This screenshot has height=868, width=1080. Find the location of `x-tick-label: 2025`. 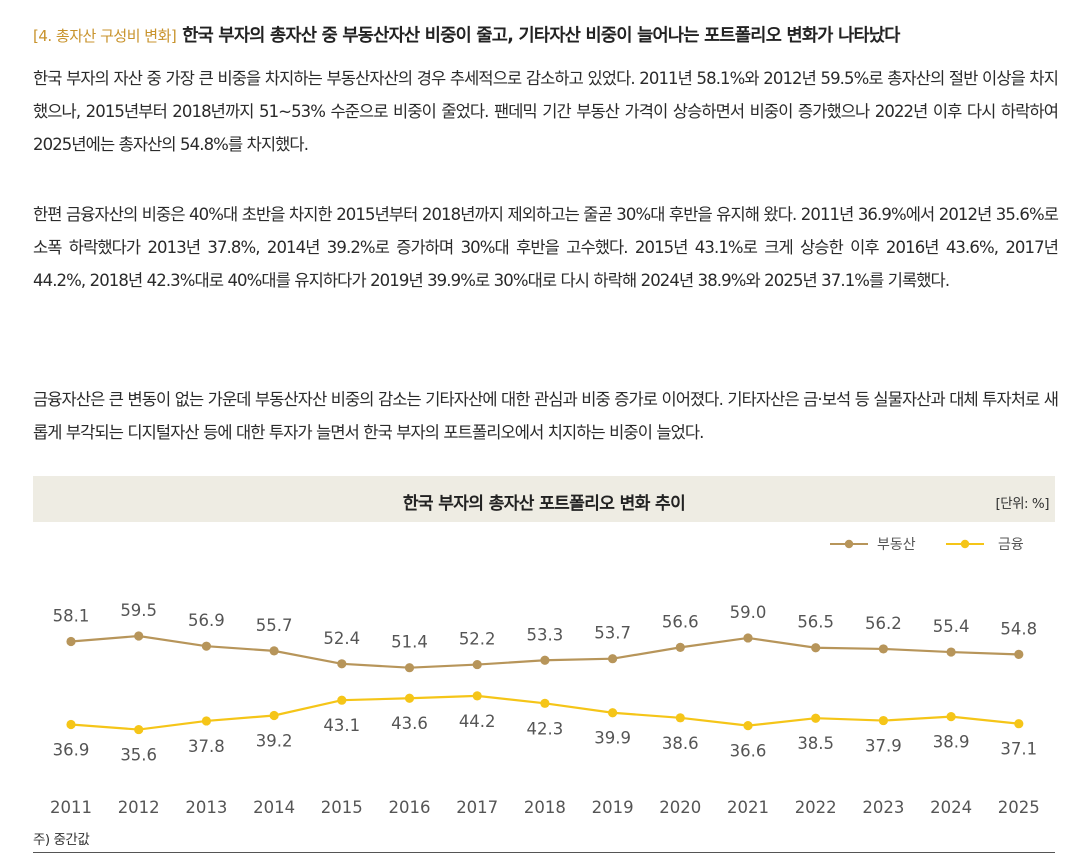

x-tick-label: 2025 is located at coordinates (1019, 807).